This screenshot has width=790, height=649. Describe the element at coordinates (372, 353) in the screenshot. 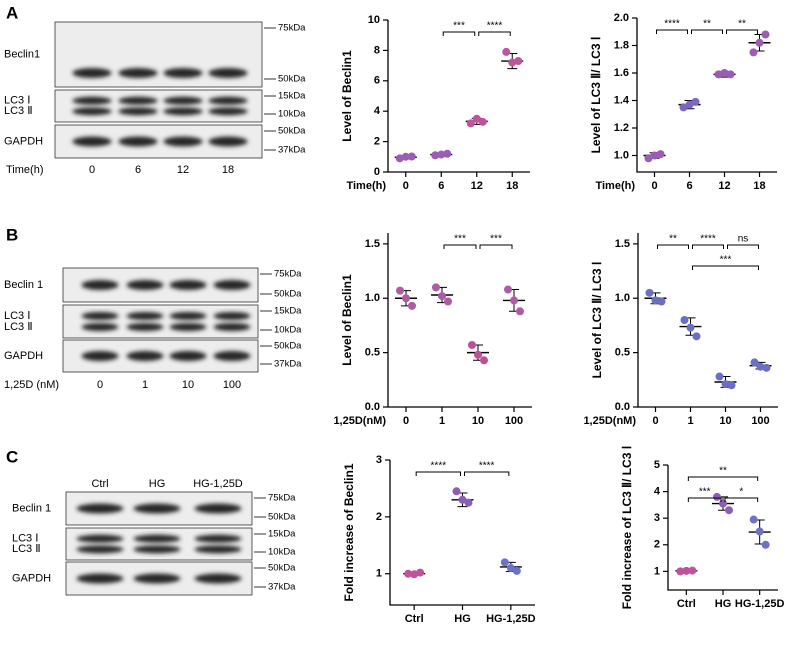

I see `y-tick-label: 0.5` at that location.